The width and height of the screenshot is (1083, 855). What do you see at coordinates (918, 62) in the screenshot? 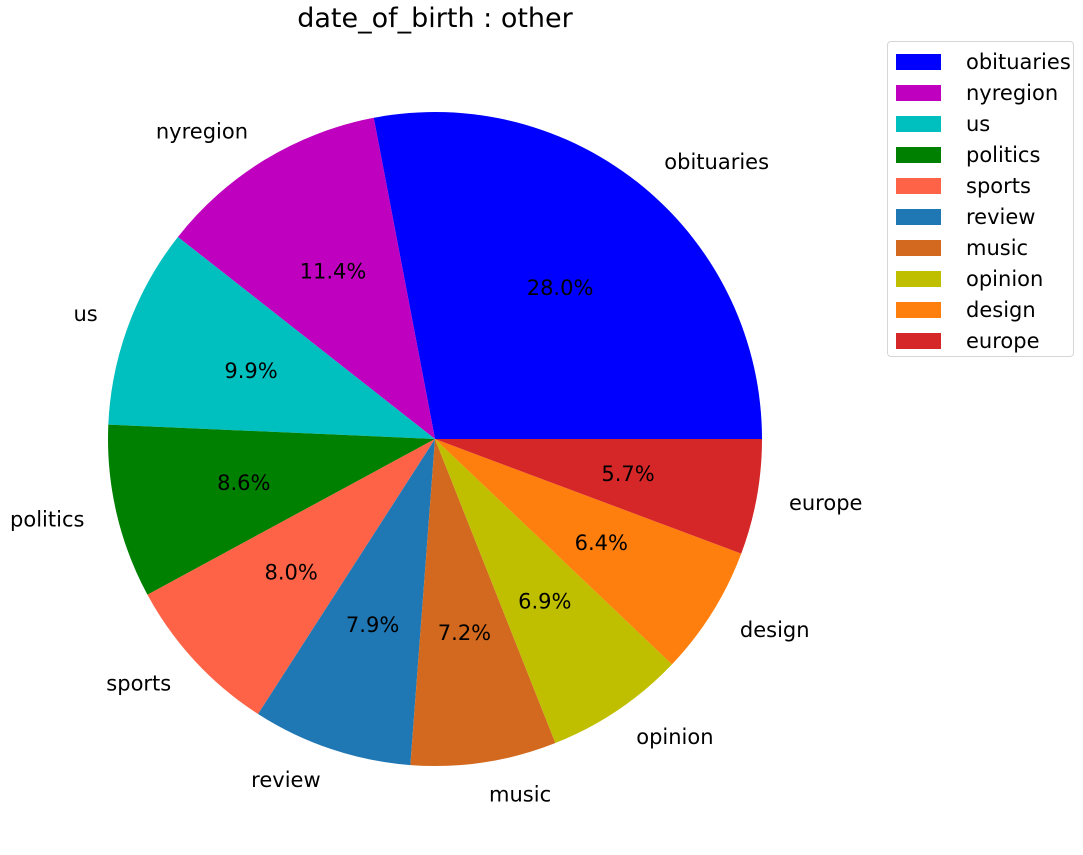
I see `legend-swatch-obituaries` at bounding box center [918, 62].